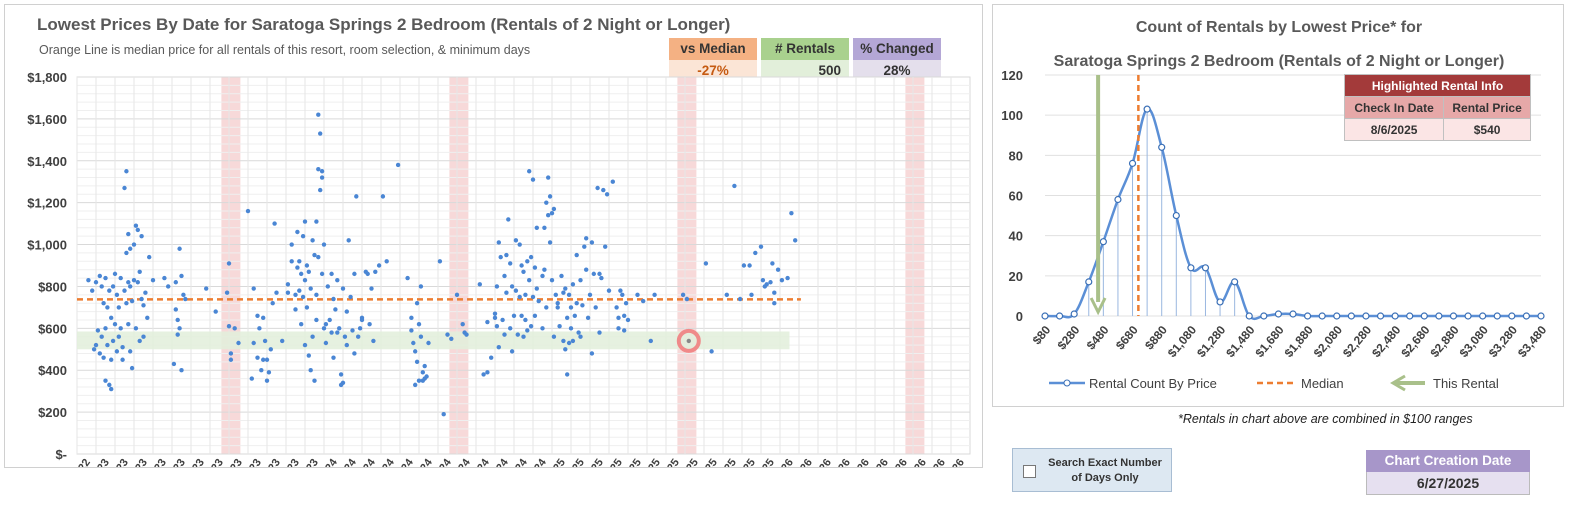 Image resolution: width=1584 pixels, height=520 pixels. I want to click on rental-price-header: Rental Price, so click(1487, 107).